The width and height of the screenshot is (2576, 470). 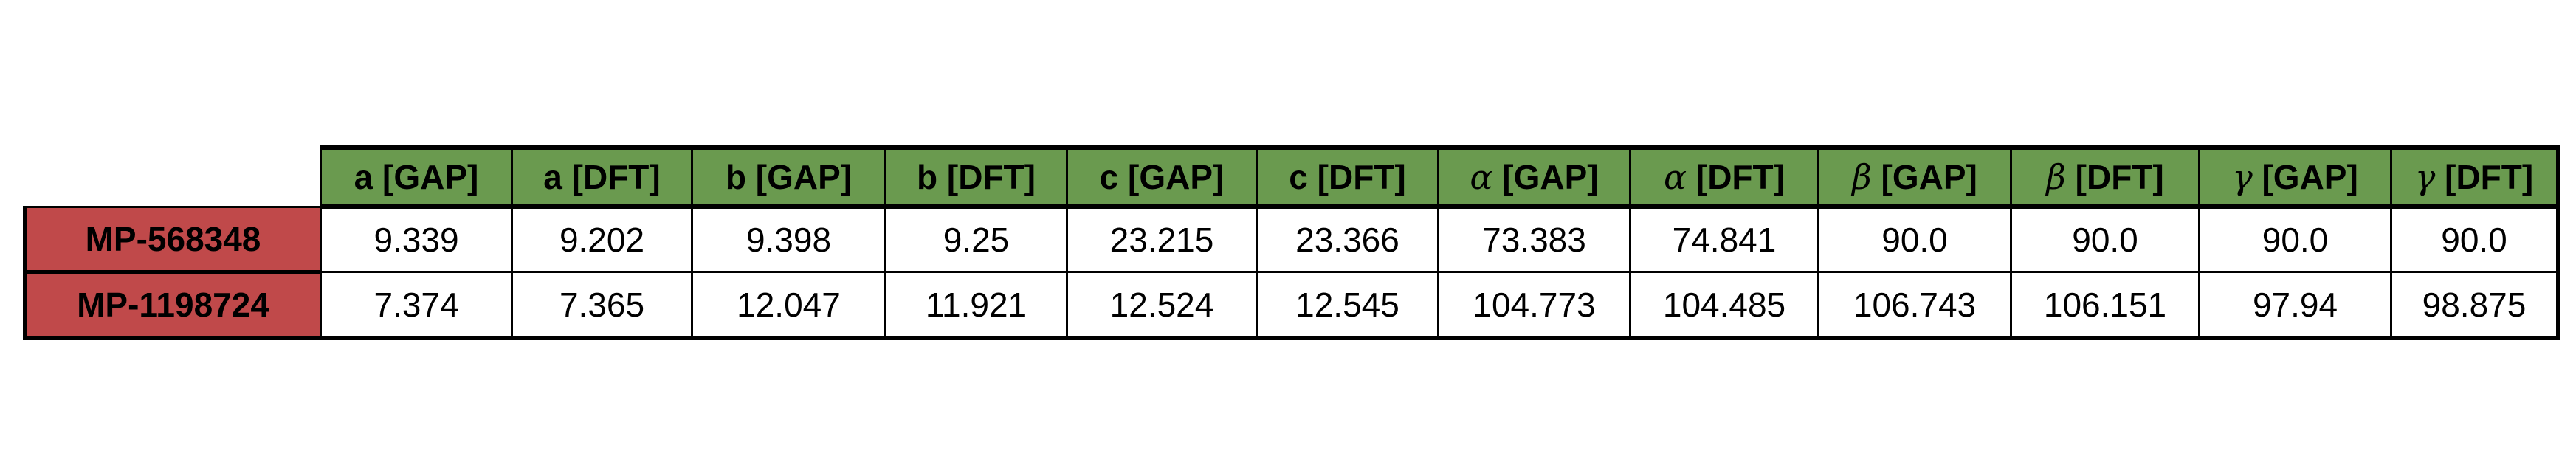 I want to click on table-cell: 73.383, so click(x=1534, y=239).